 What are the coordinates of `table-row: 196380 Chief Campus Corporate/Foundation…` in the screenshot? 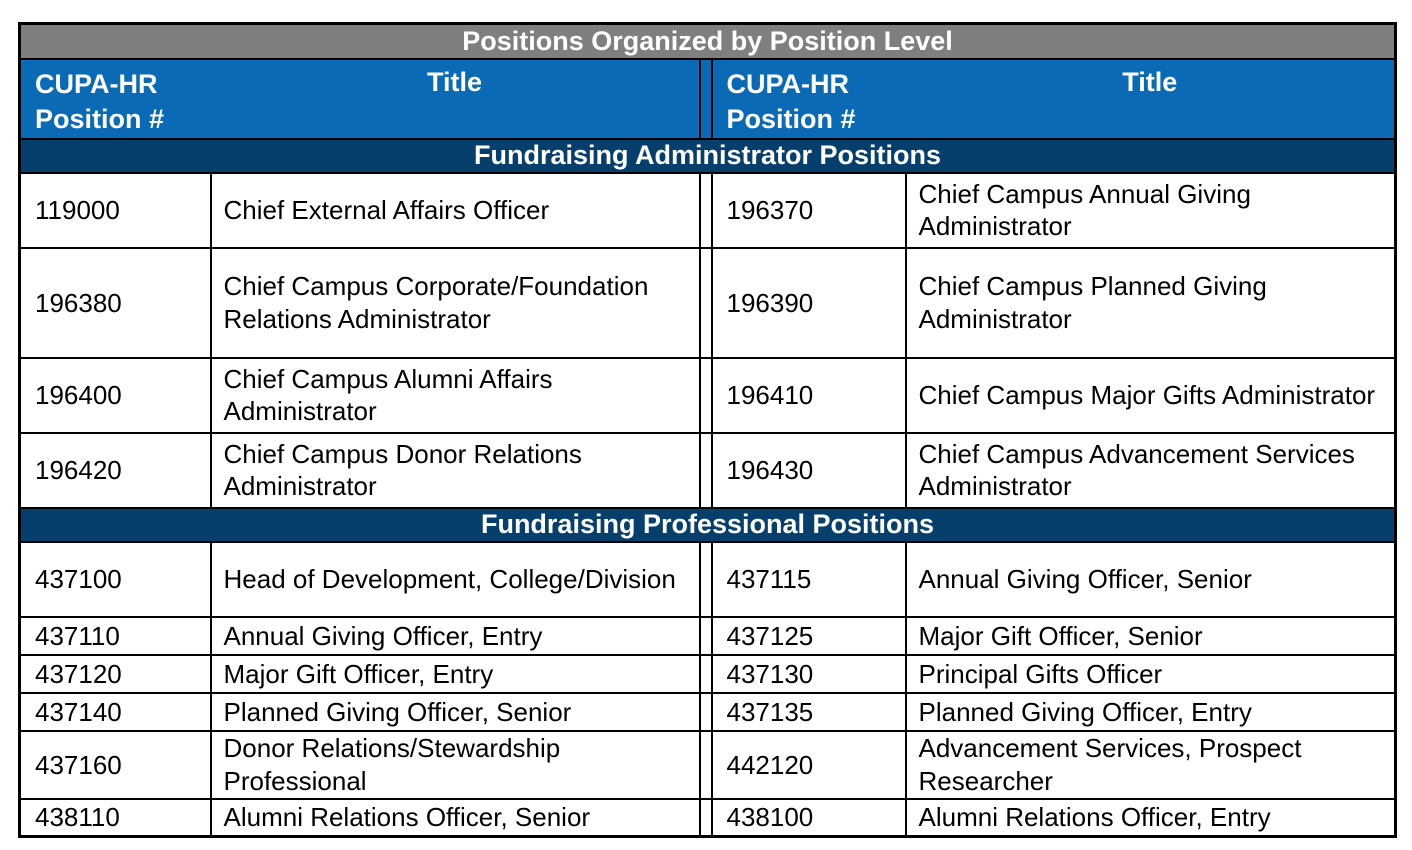 It's located at (707, 302).